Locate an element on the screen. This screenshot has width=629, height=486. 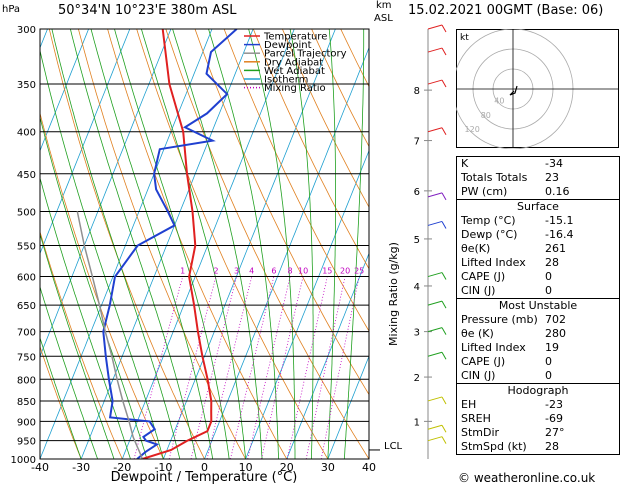
surface-label: CIN (J) is located at coordinates (478, 290).